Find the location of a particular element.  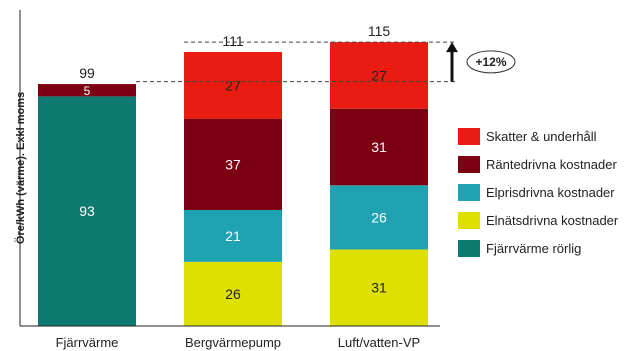

legend-label-skatter-underhåll: Skatter & underhåll is located at coordinates (541, 136).